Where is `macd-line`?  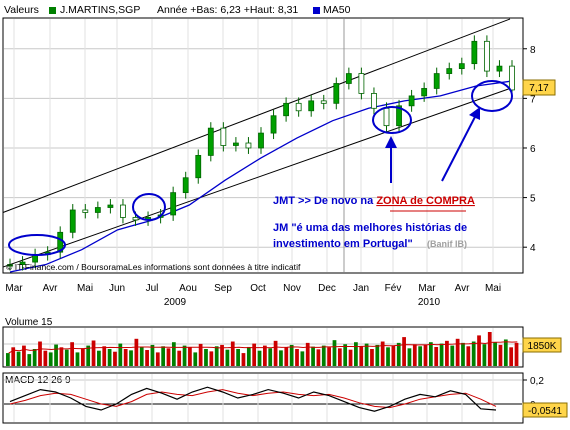 macd-line is located at coordinates (253, 399).